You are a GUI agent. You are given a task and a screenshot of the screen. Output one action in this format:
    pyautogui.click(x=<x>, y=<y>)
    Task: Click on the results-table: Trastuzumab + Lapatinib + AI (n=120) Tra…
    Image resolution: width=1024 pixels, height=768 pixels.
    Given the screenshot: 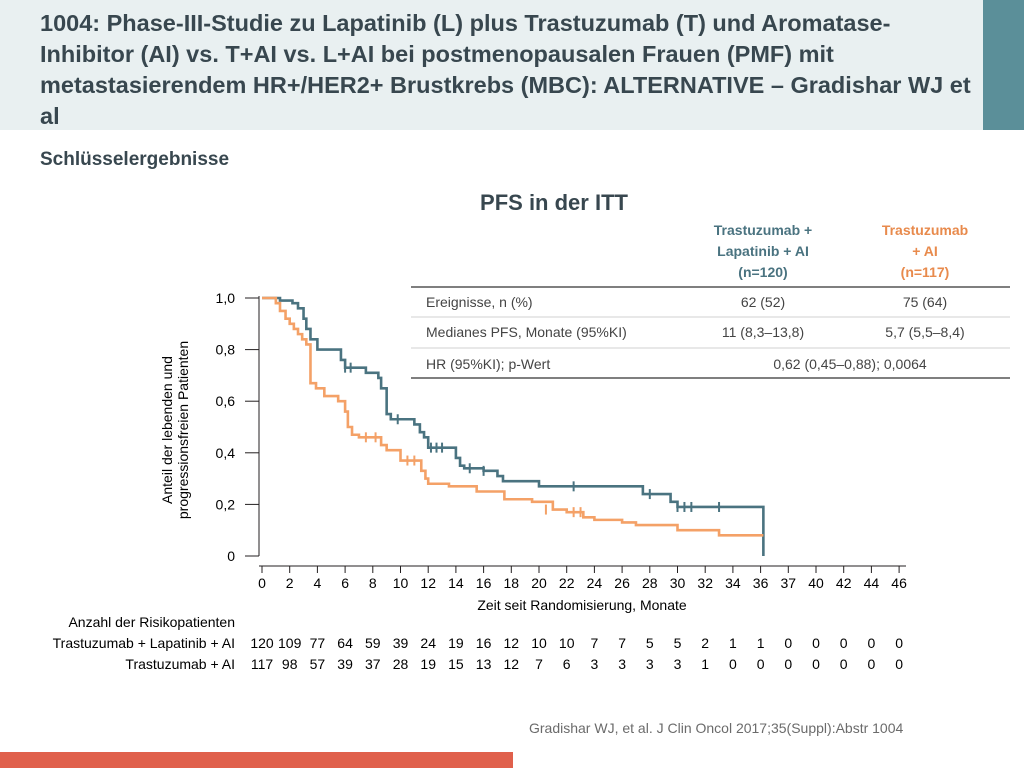 What is the action you would take?
    pyautogui.click(x=710, y=300)
    